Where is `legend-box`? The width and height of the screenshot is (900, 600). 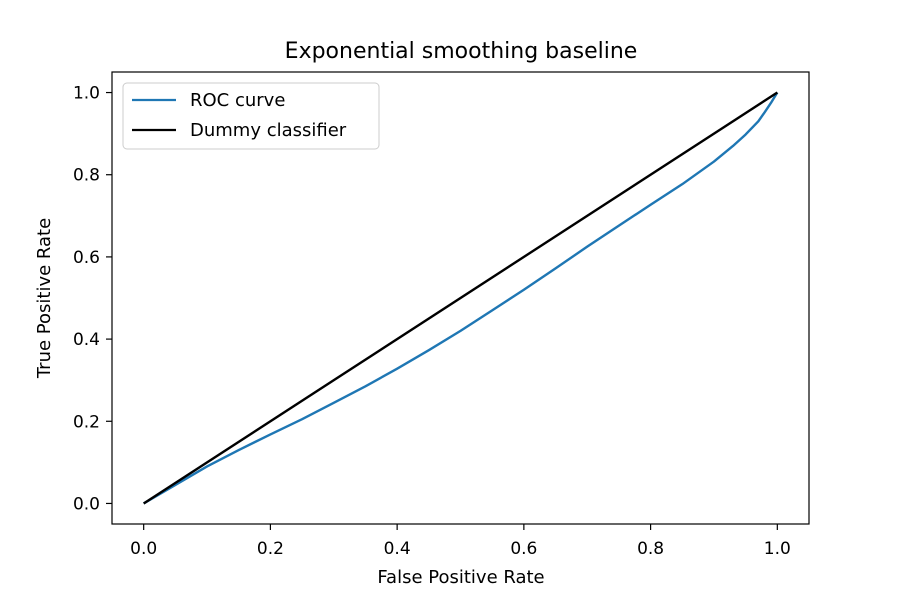
legend-box is located at coordinates (251, 116).